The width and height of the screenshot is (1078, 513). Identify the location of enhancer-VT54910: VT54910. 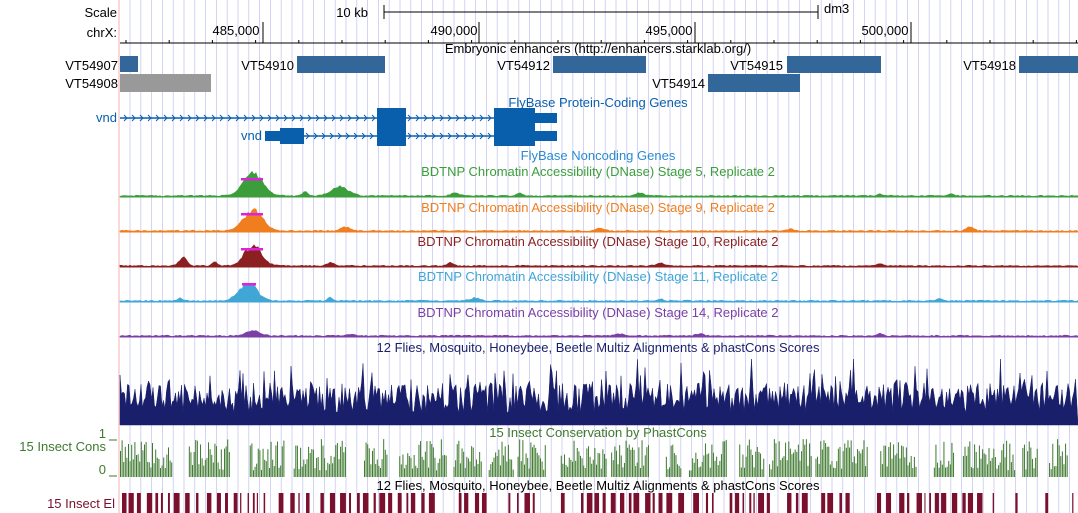
(313, 64).